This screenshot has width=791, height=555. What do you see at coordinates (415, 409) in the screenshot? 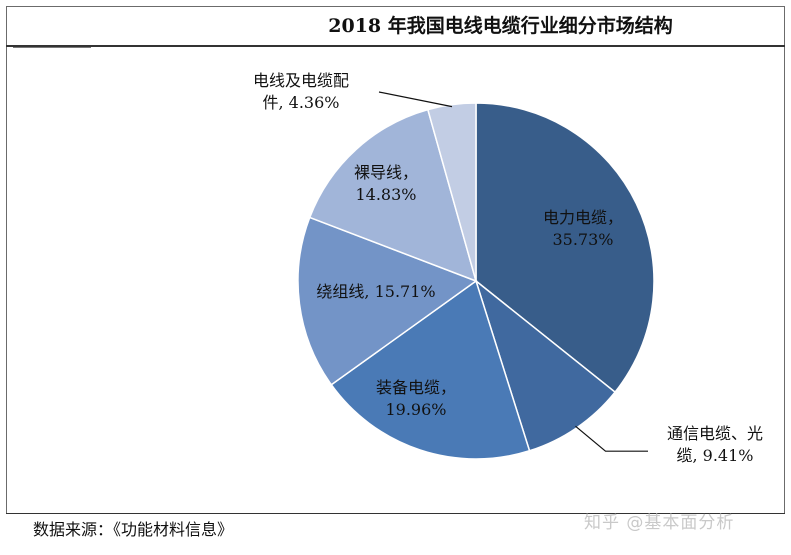
I see `slice-label-3-line-2: 19.96%` at bounding box center [415, 409].